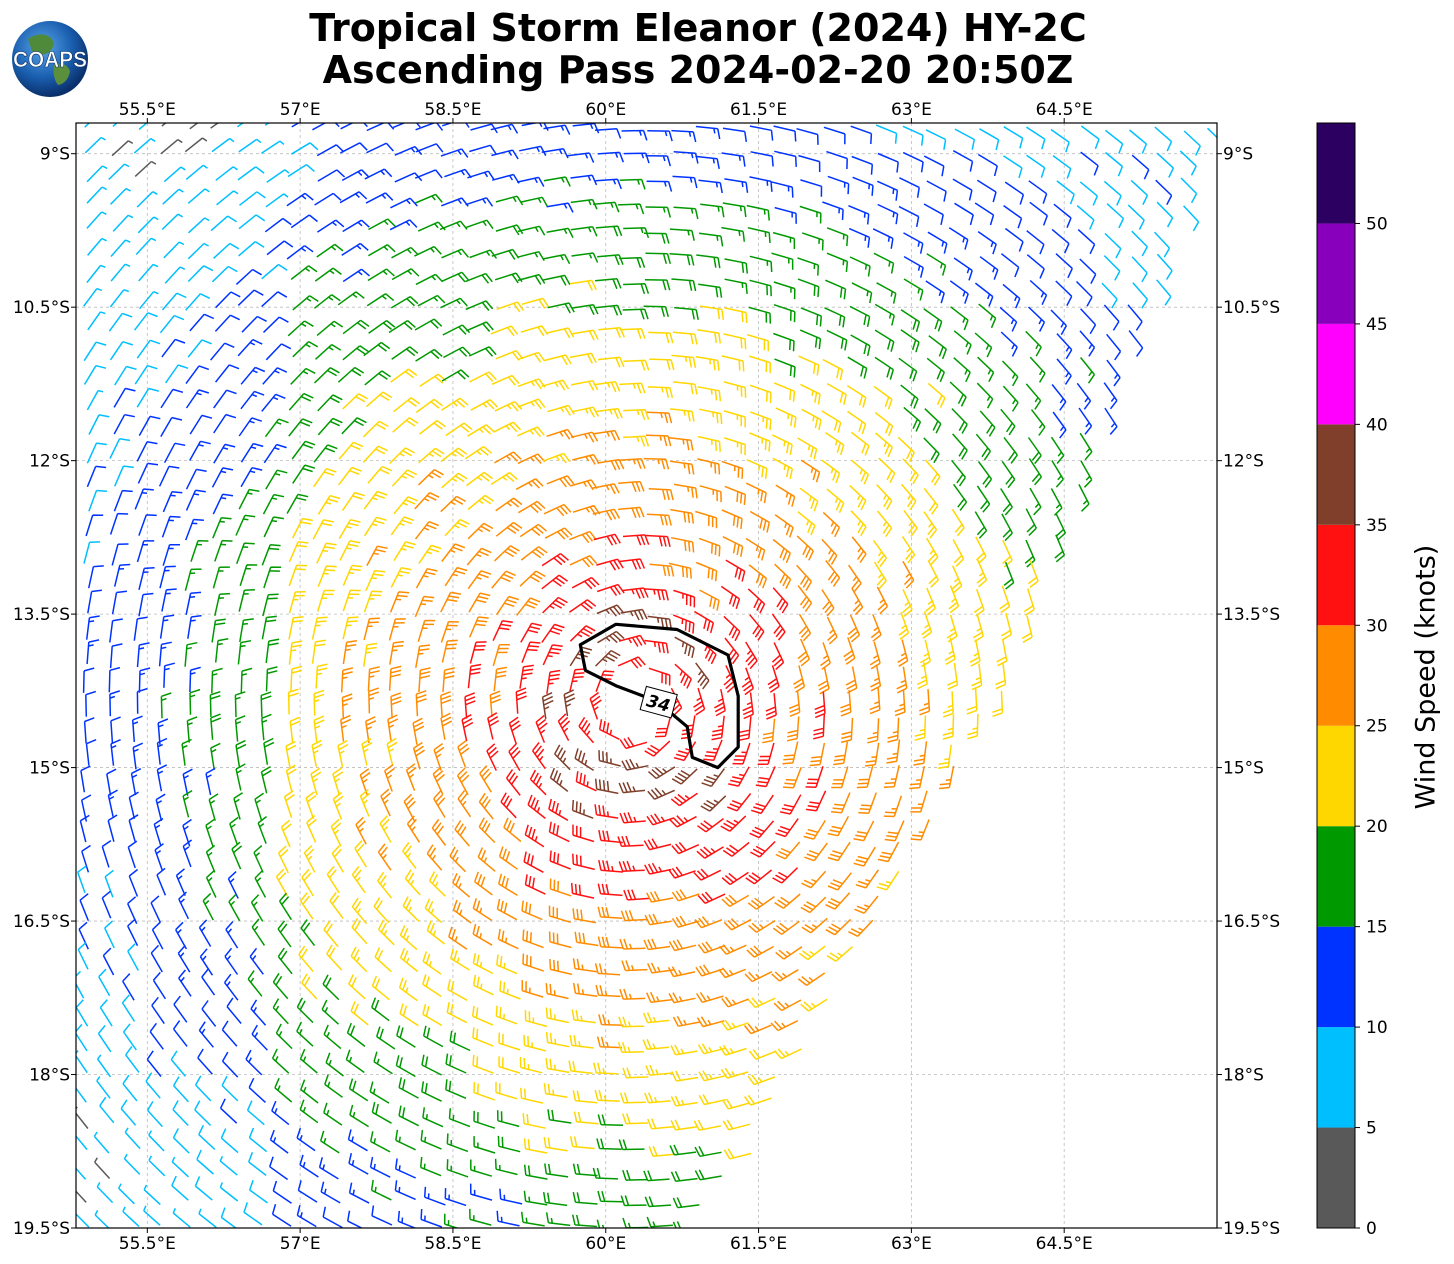 The width and height of the screenshot is (1454, 1264). I want to click on colorbar-tick-label: 40, so click(1377, 425).